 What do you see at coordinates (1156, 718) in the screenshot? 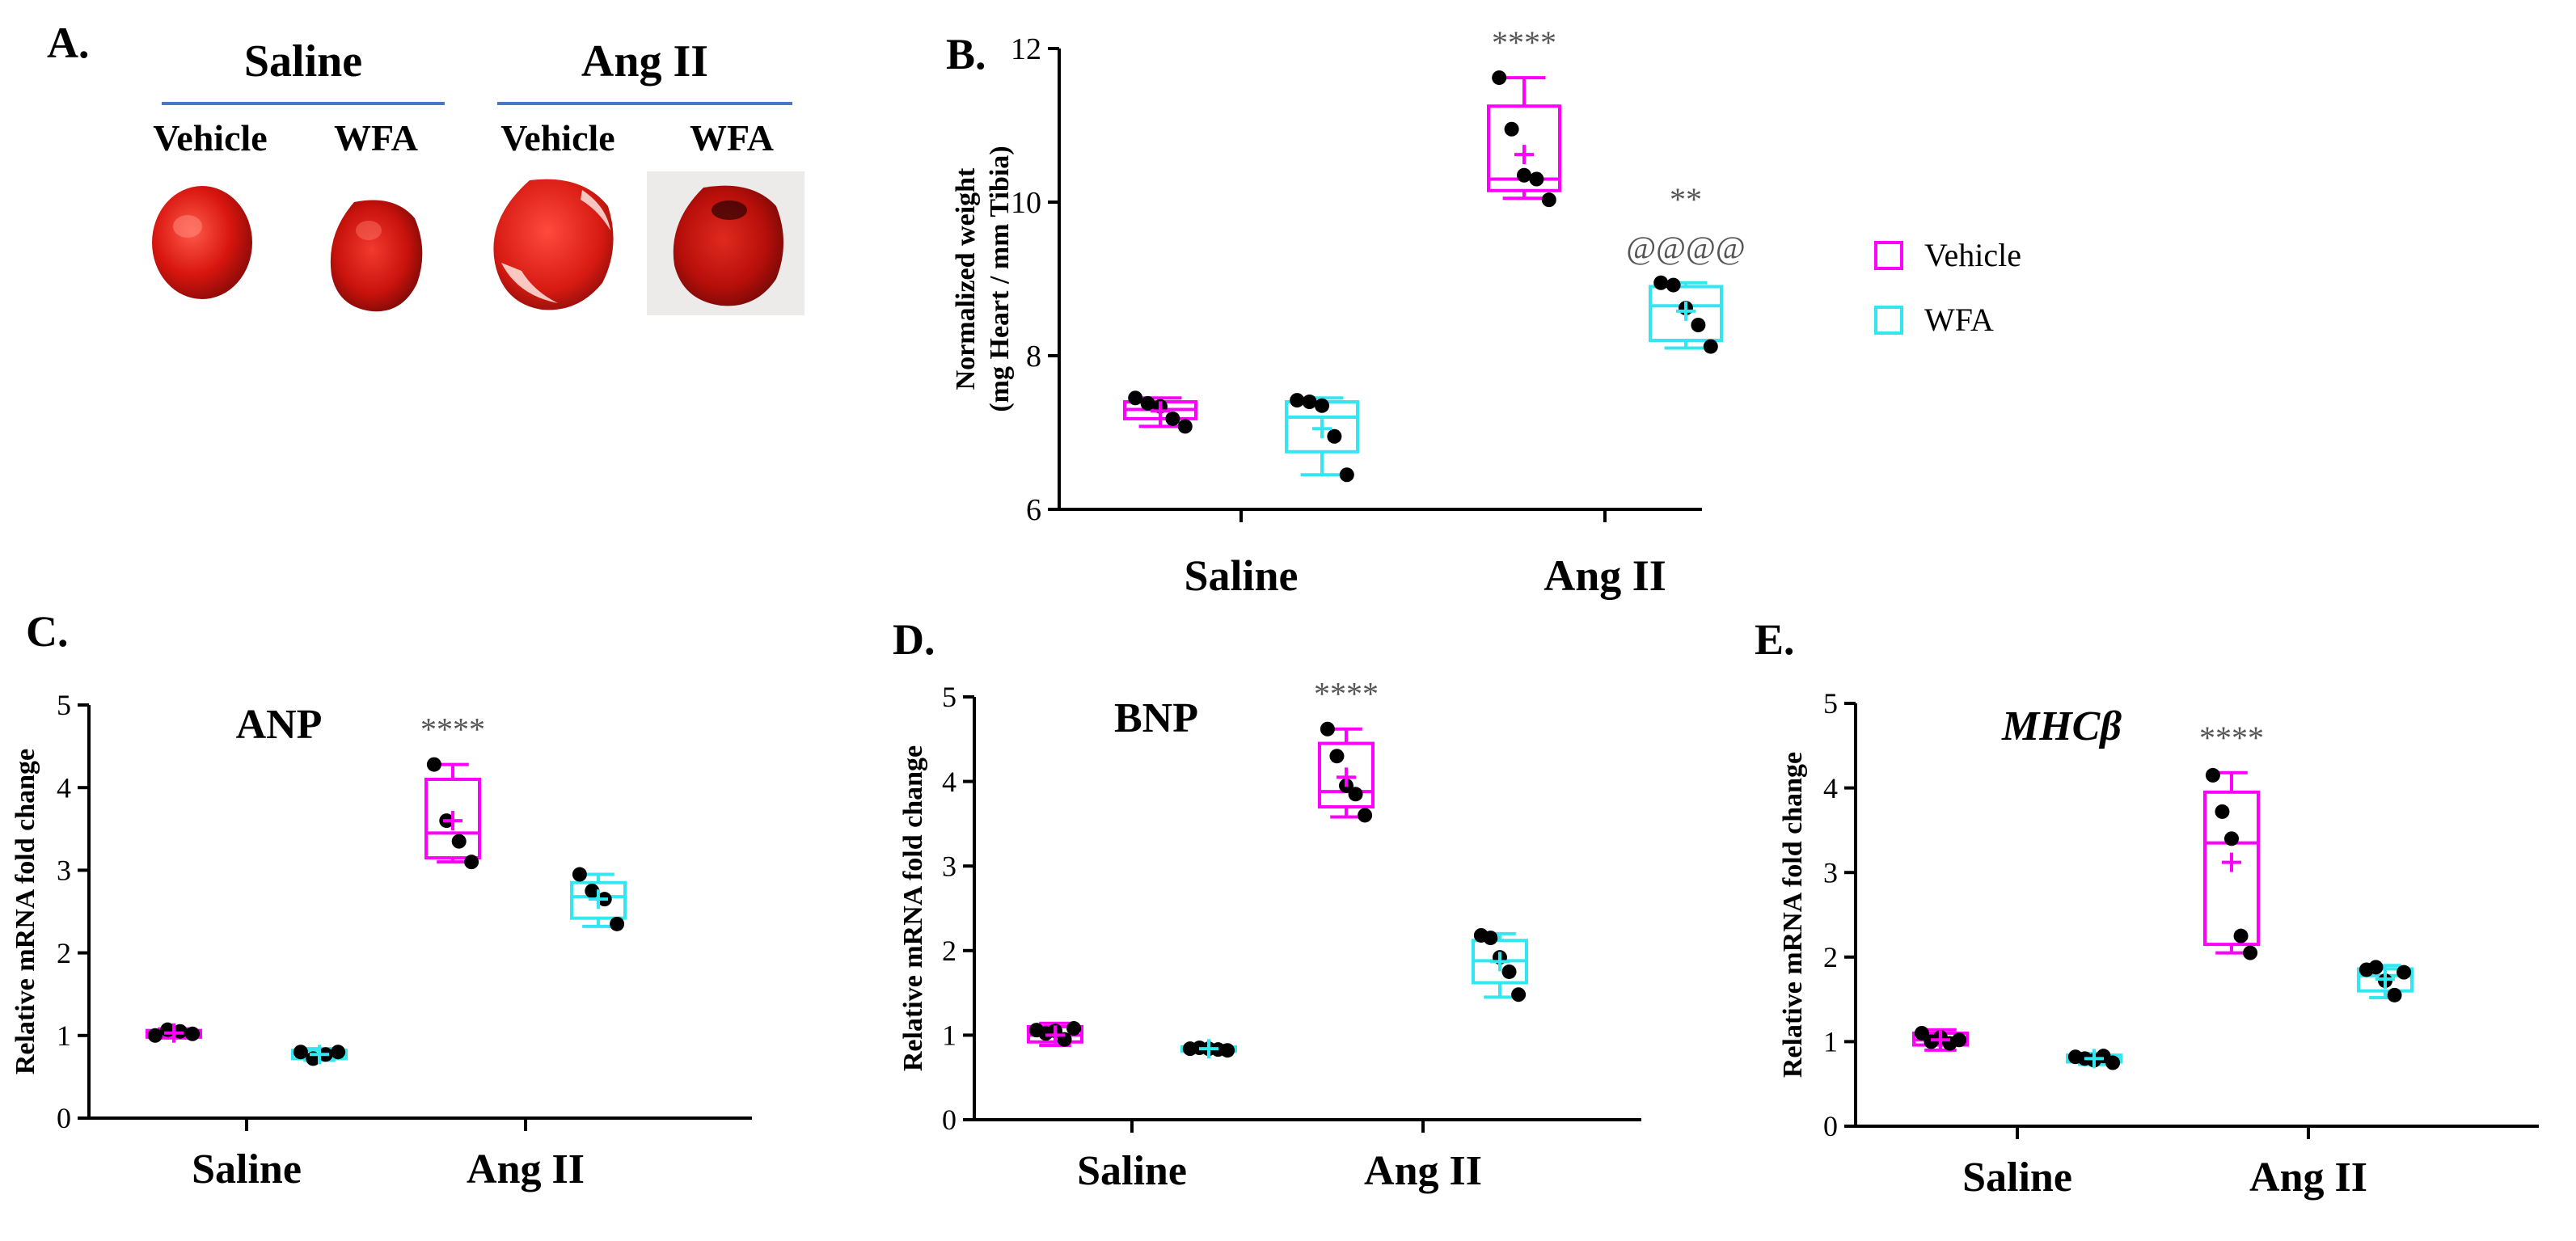
I see `chart-title: BNP` at bounding box center [1156, 718].